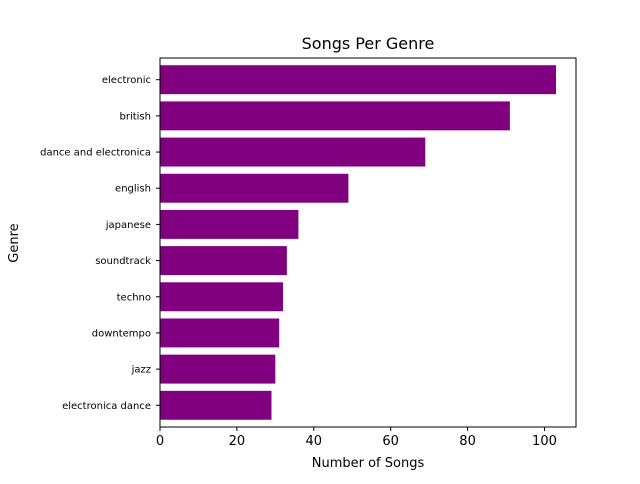  What do you see at coordinates (390, 441) in the screenshot?
I see `x-tick-label: 60` at bounding box center [390, 441].